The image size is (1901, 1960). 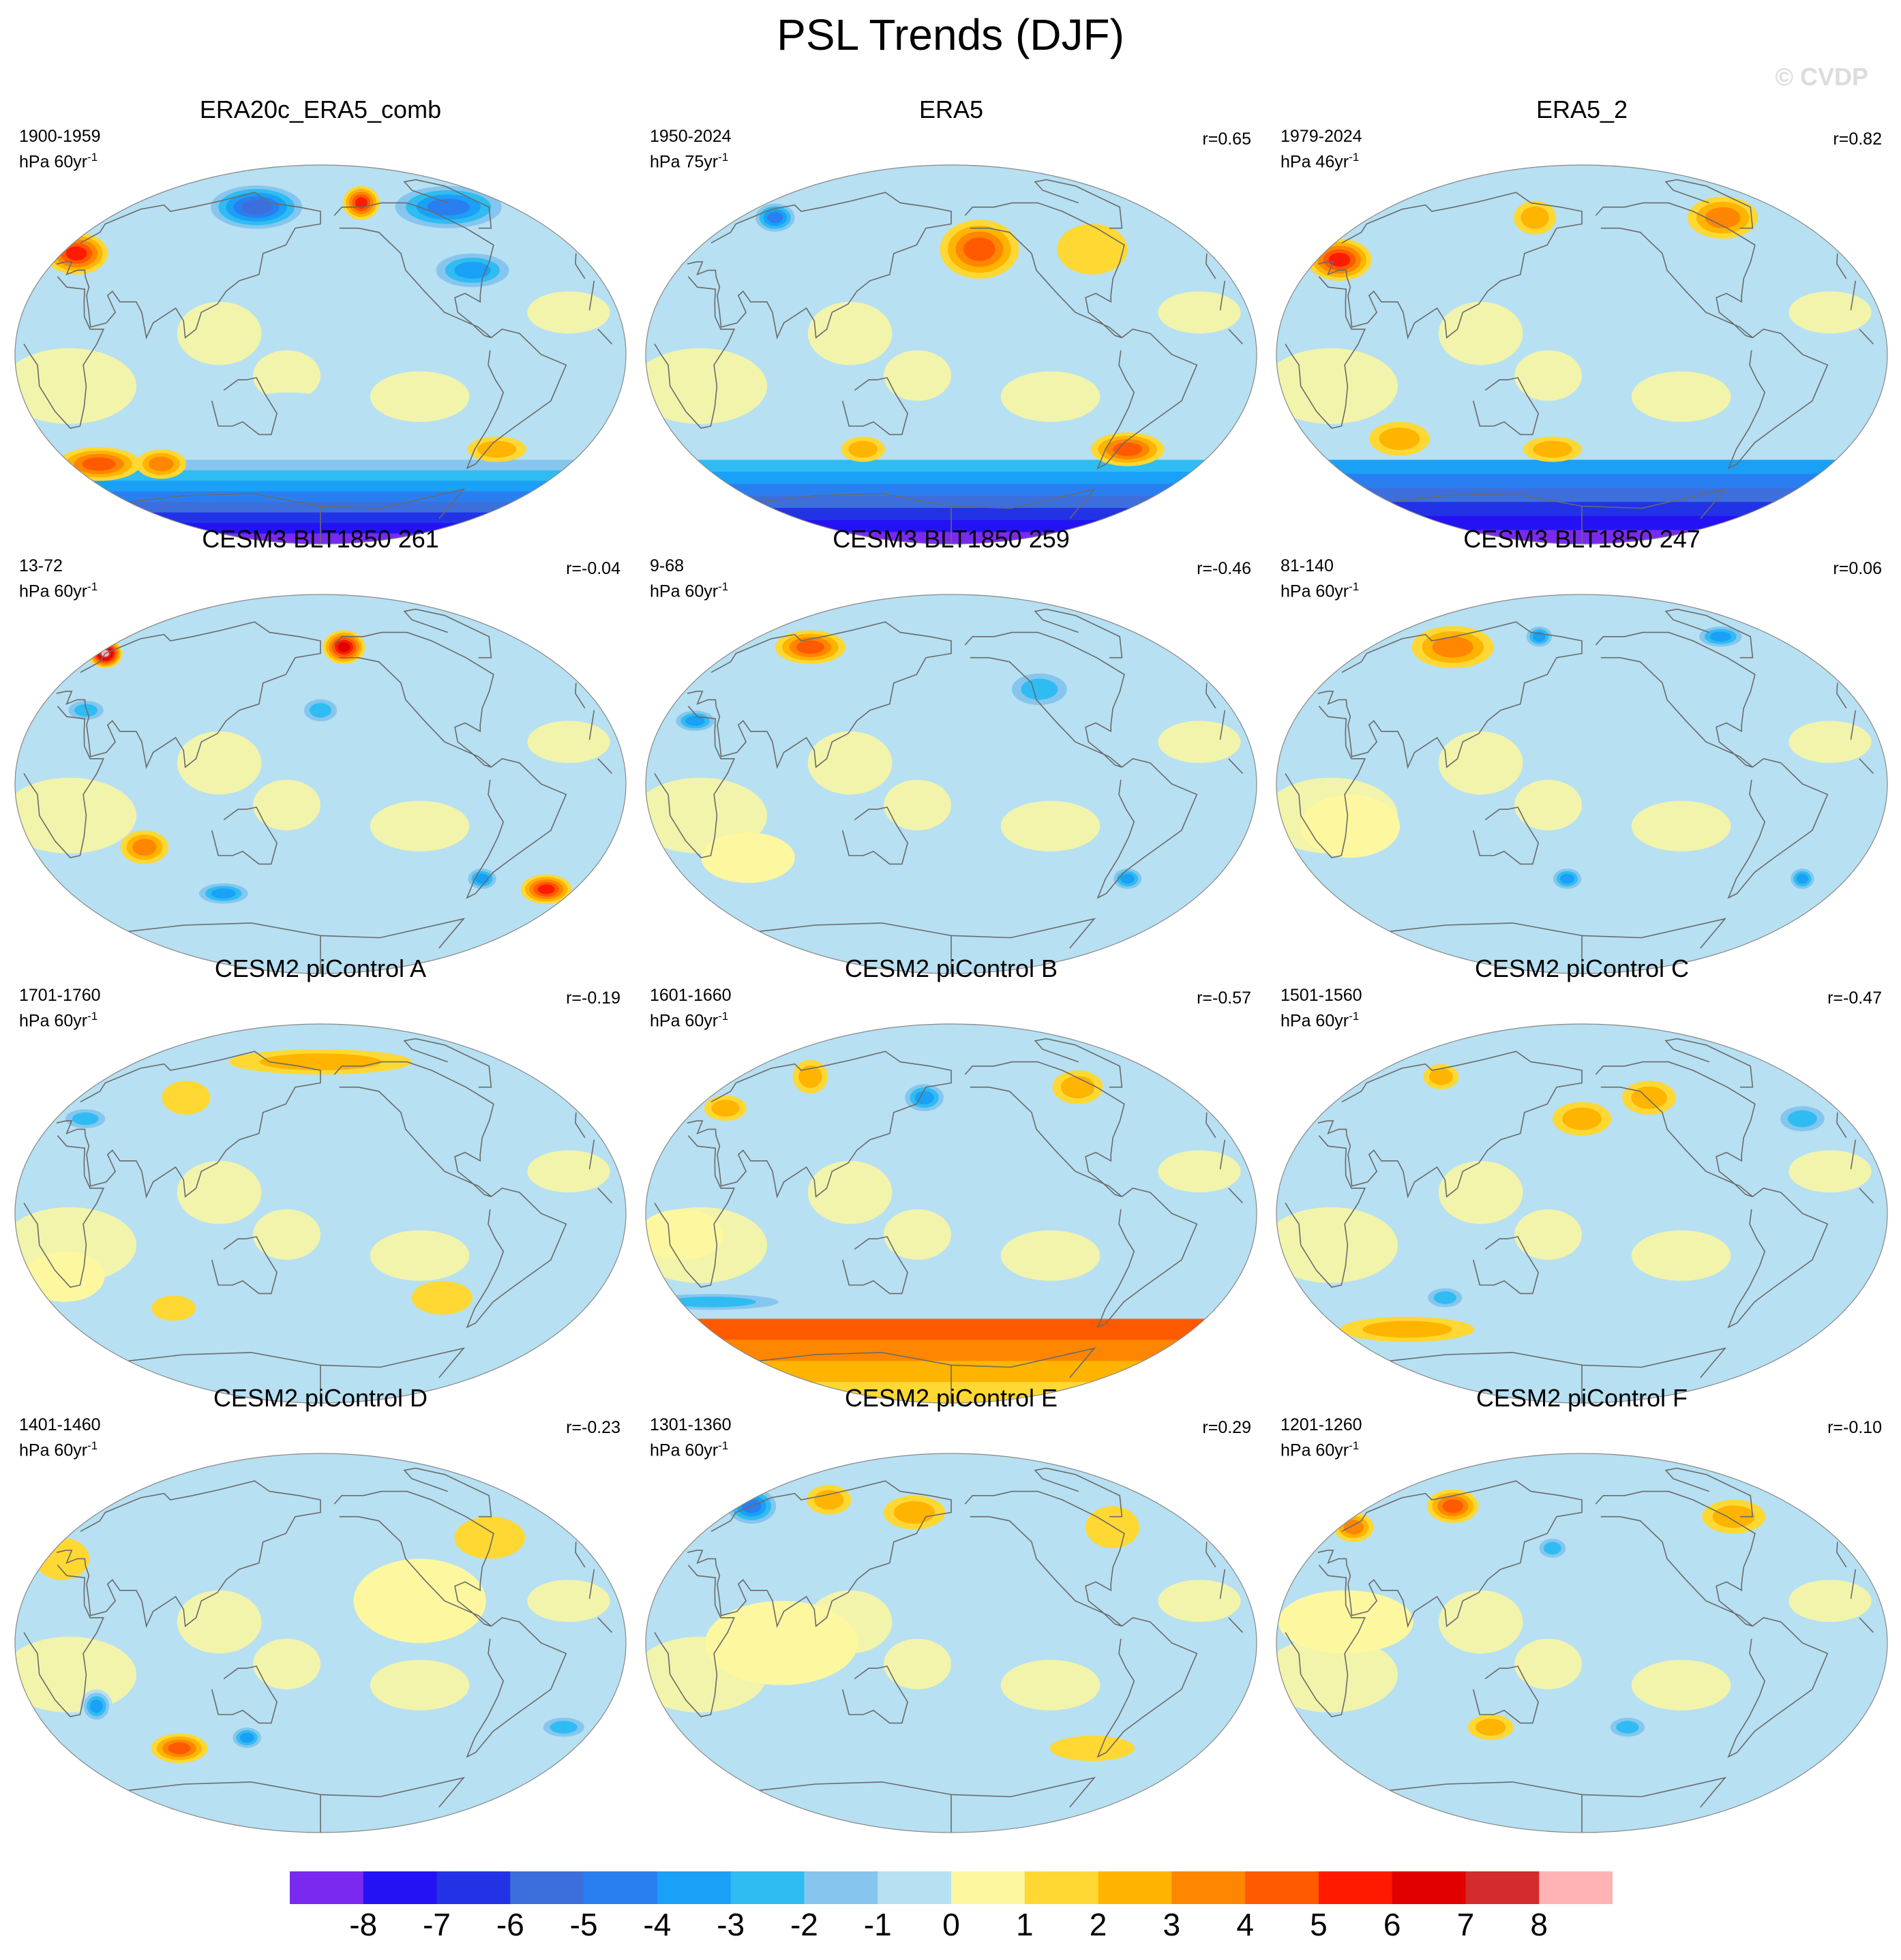 I want to click on colorbar-tick-label: 4, so click(x=1245, y=1924).